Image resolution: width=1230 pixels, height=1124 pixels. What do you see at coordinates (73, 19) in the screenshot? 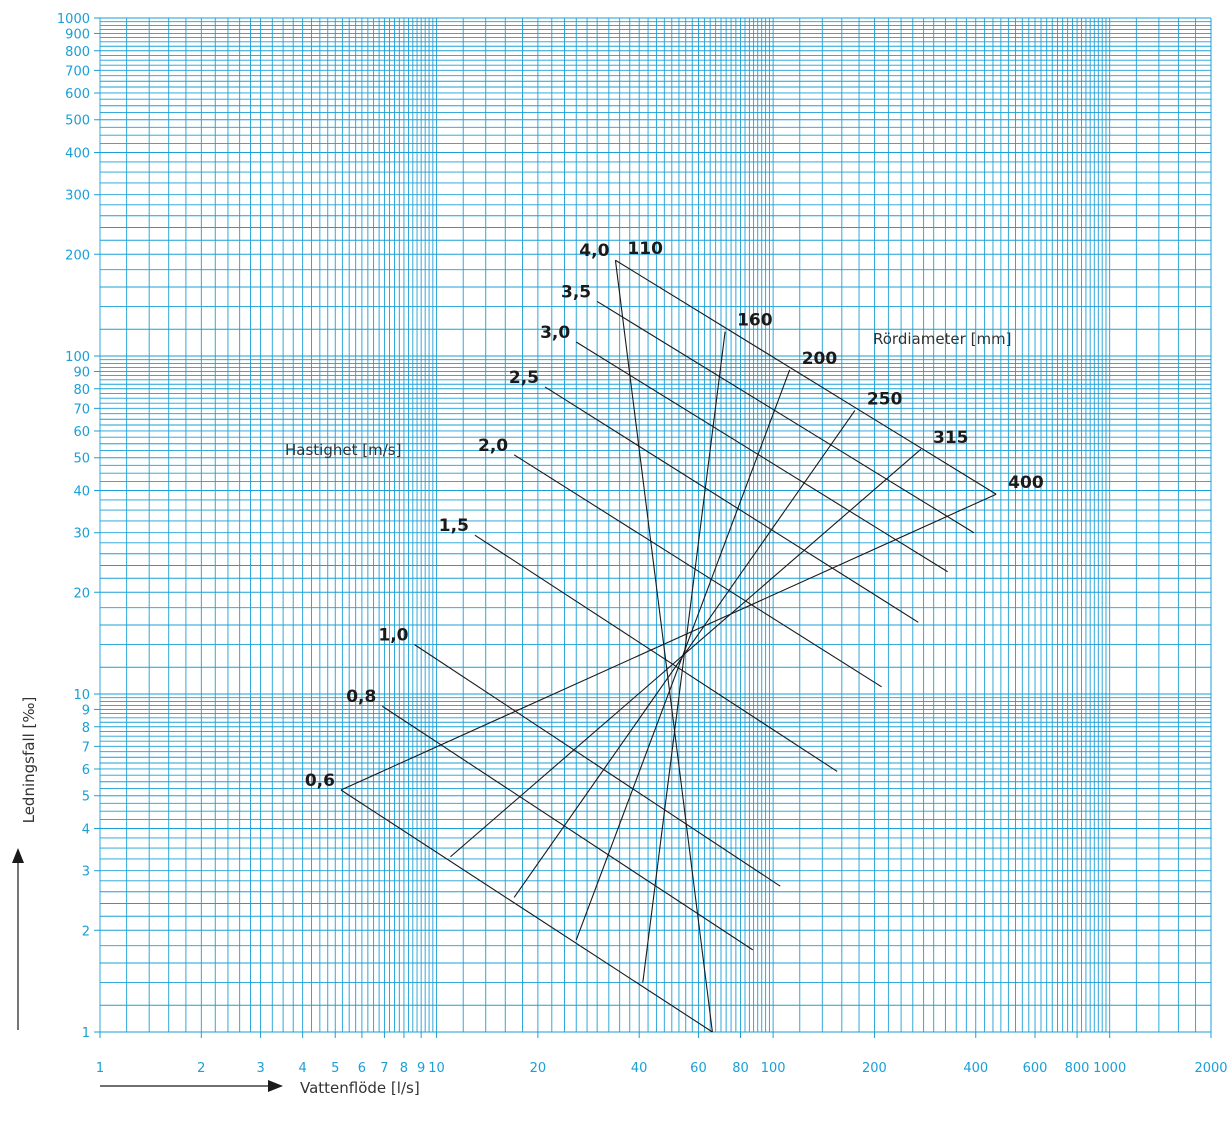
I see `y-tick-label: 1000` at bounding box center [73, 19].